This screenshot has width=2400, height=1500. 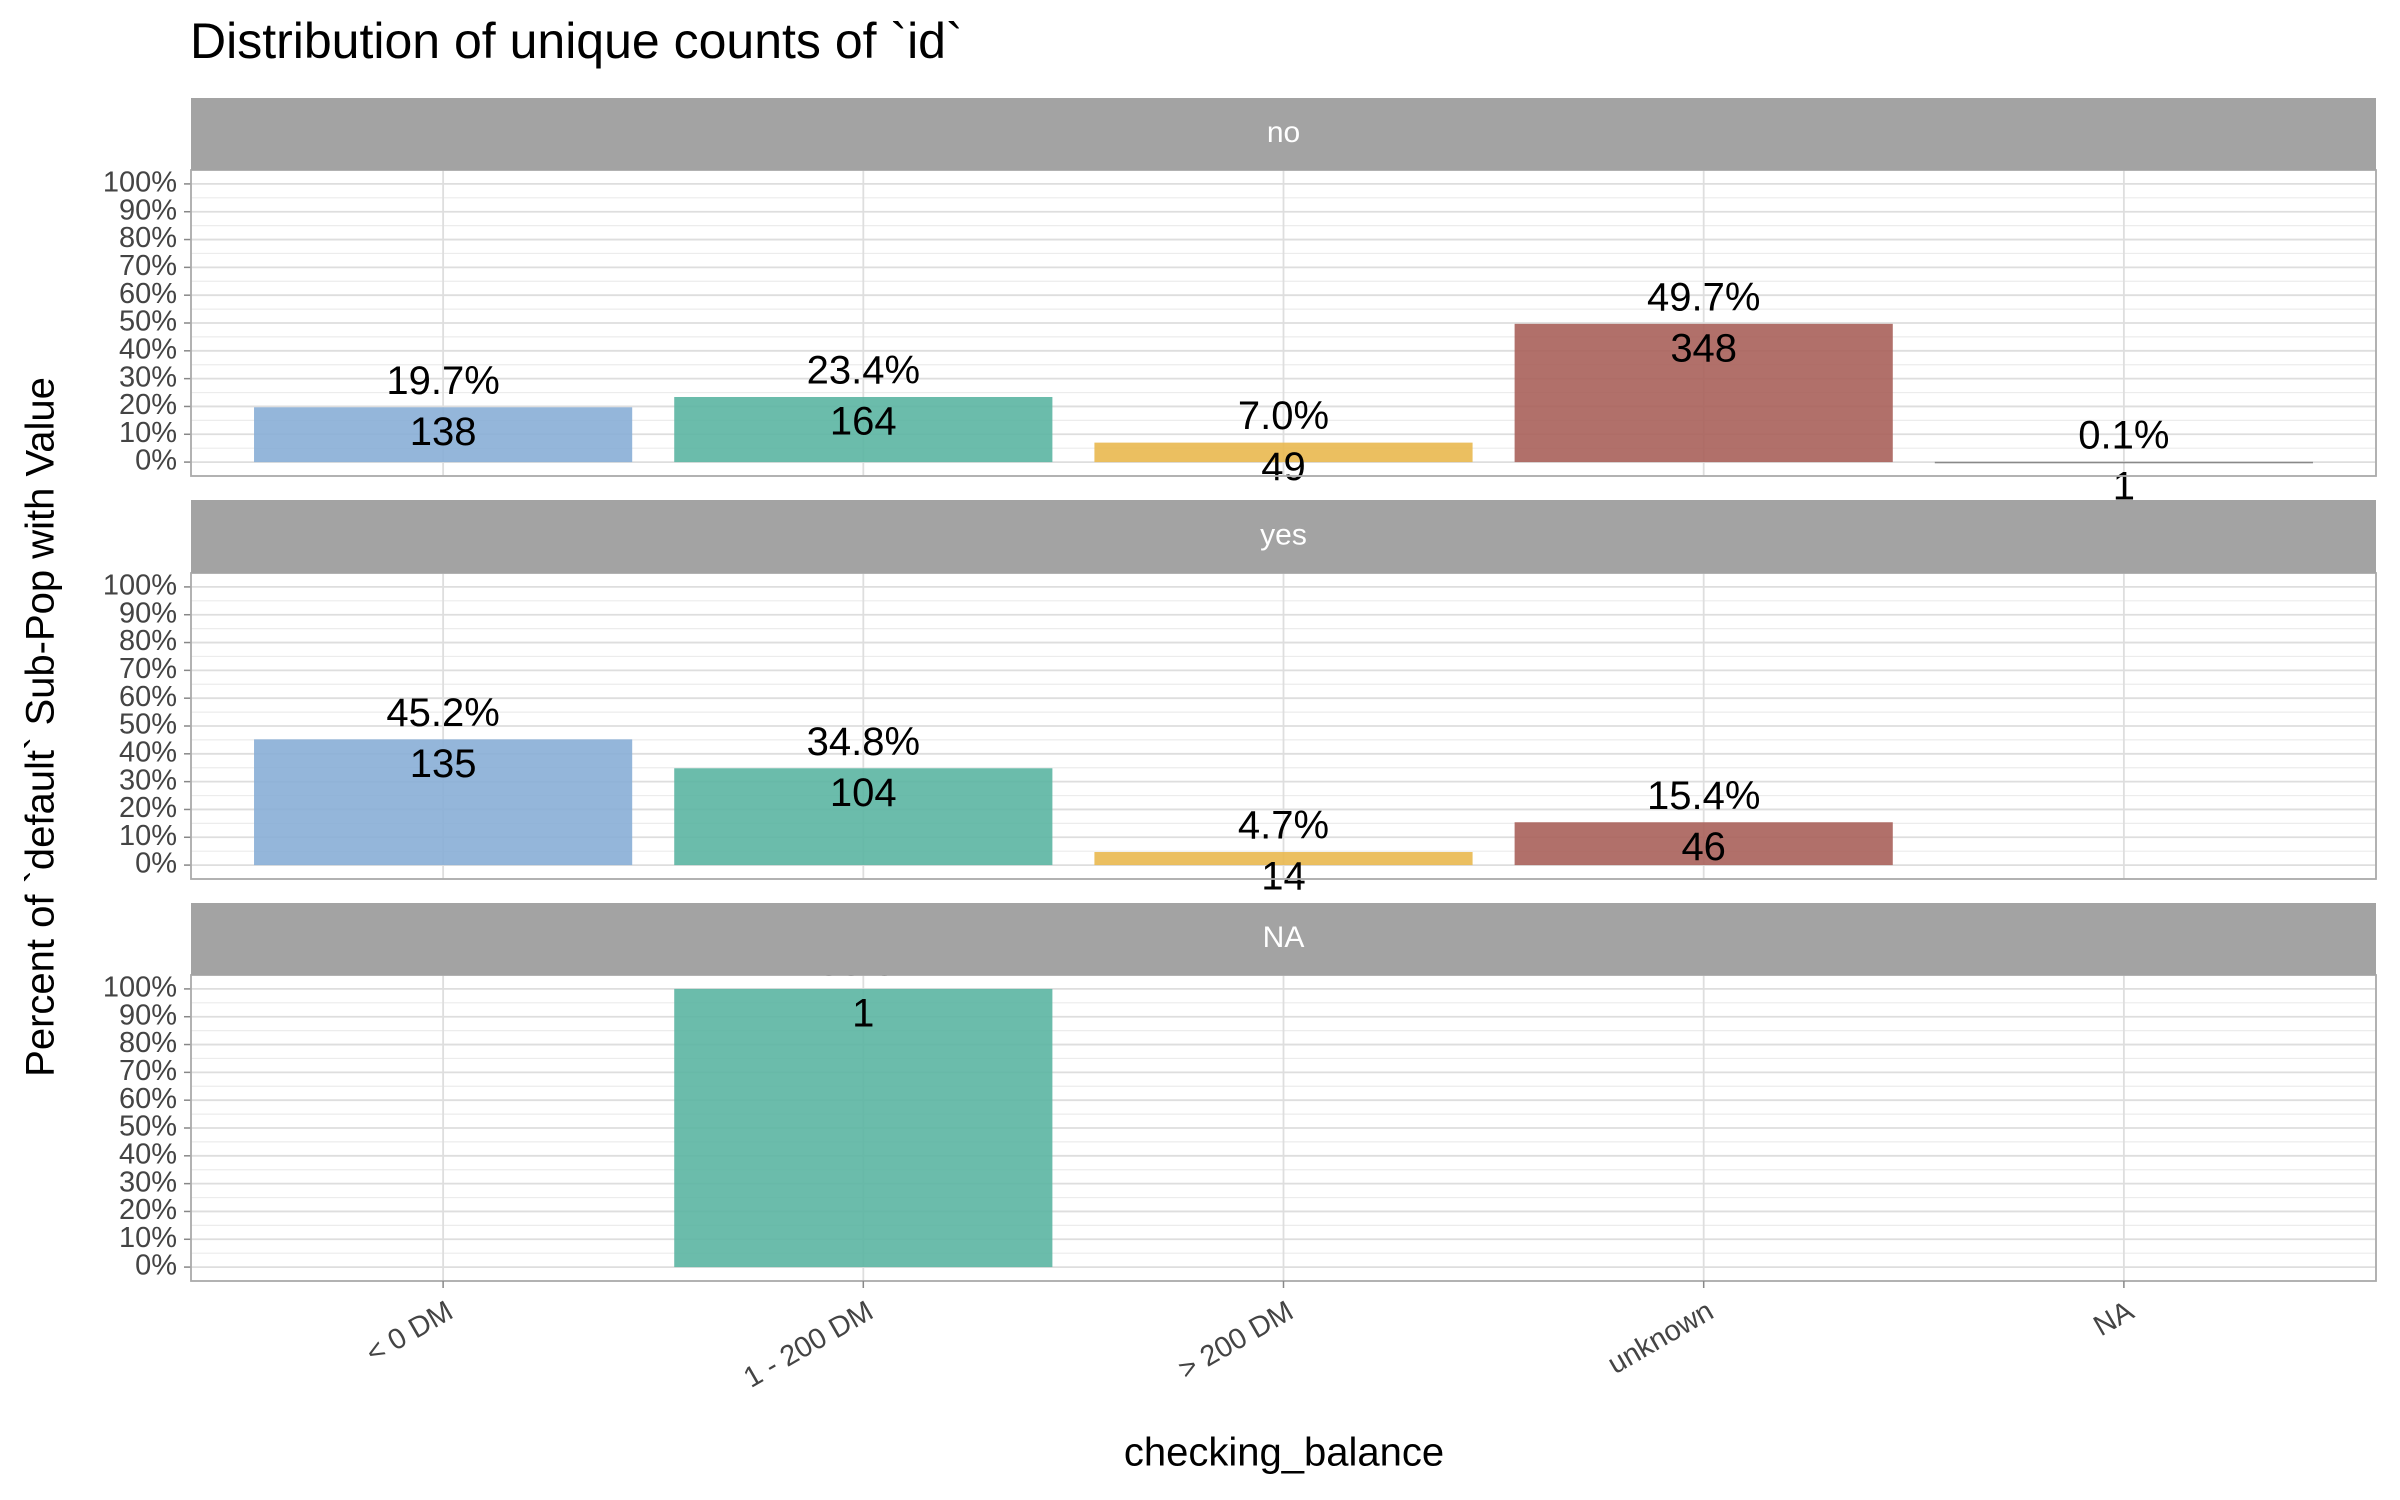 I want to click on value-label: 19.7%, so click(x=442, y=381).